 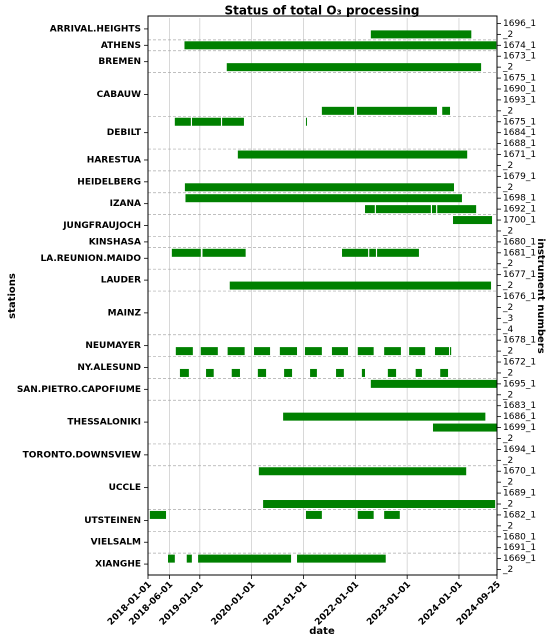 What do you see at coordinates (113, 346) in the screenshot?
I see `station-label: NEUMAYER` at bounding box center [113, 346].